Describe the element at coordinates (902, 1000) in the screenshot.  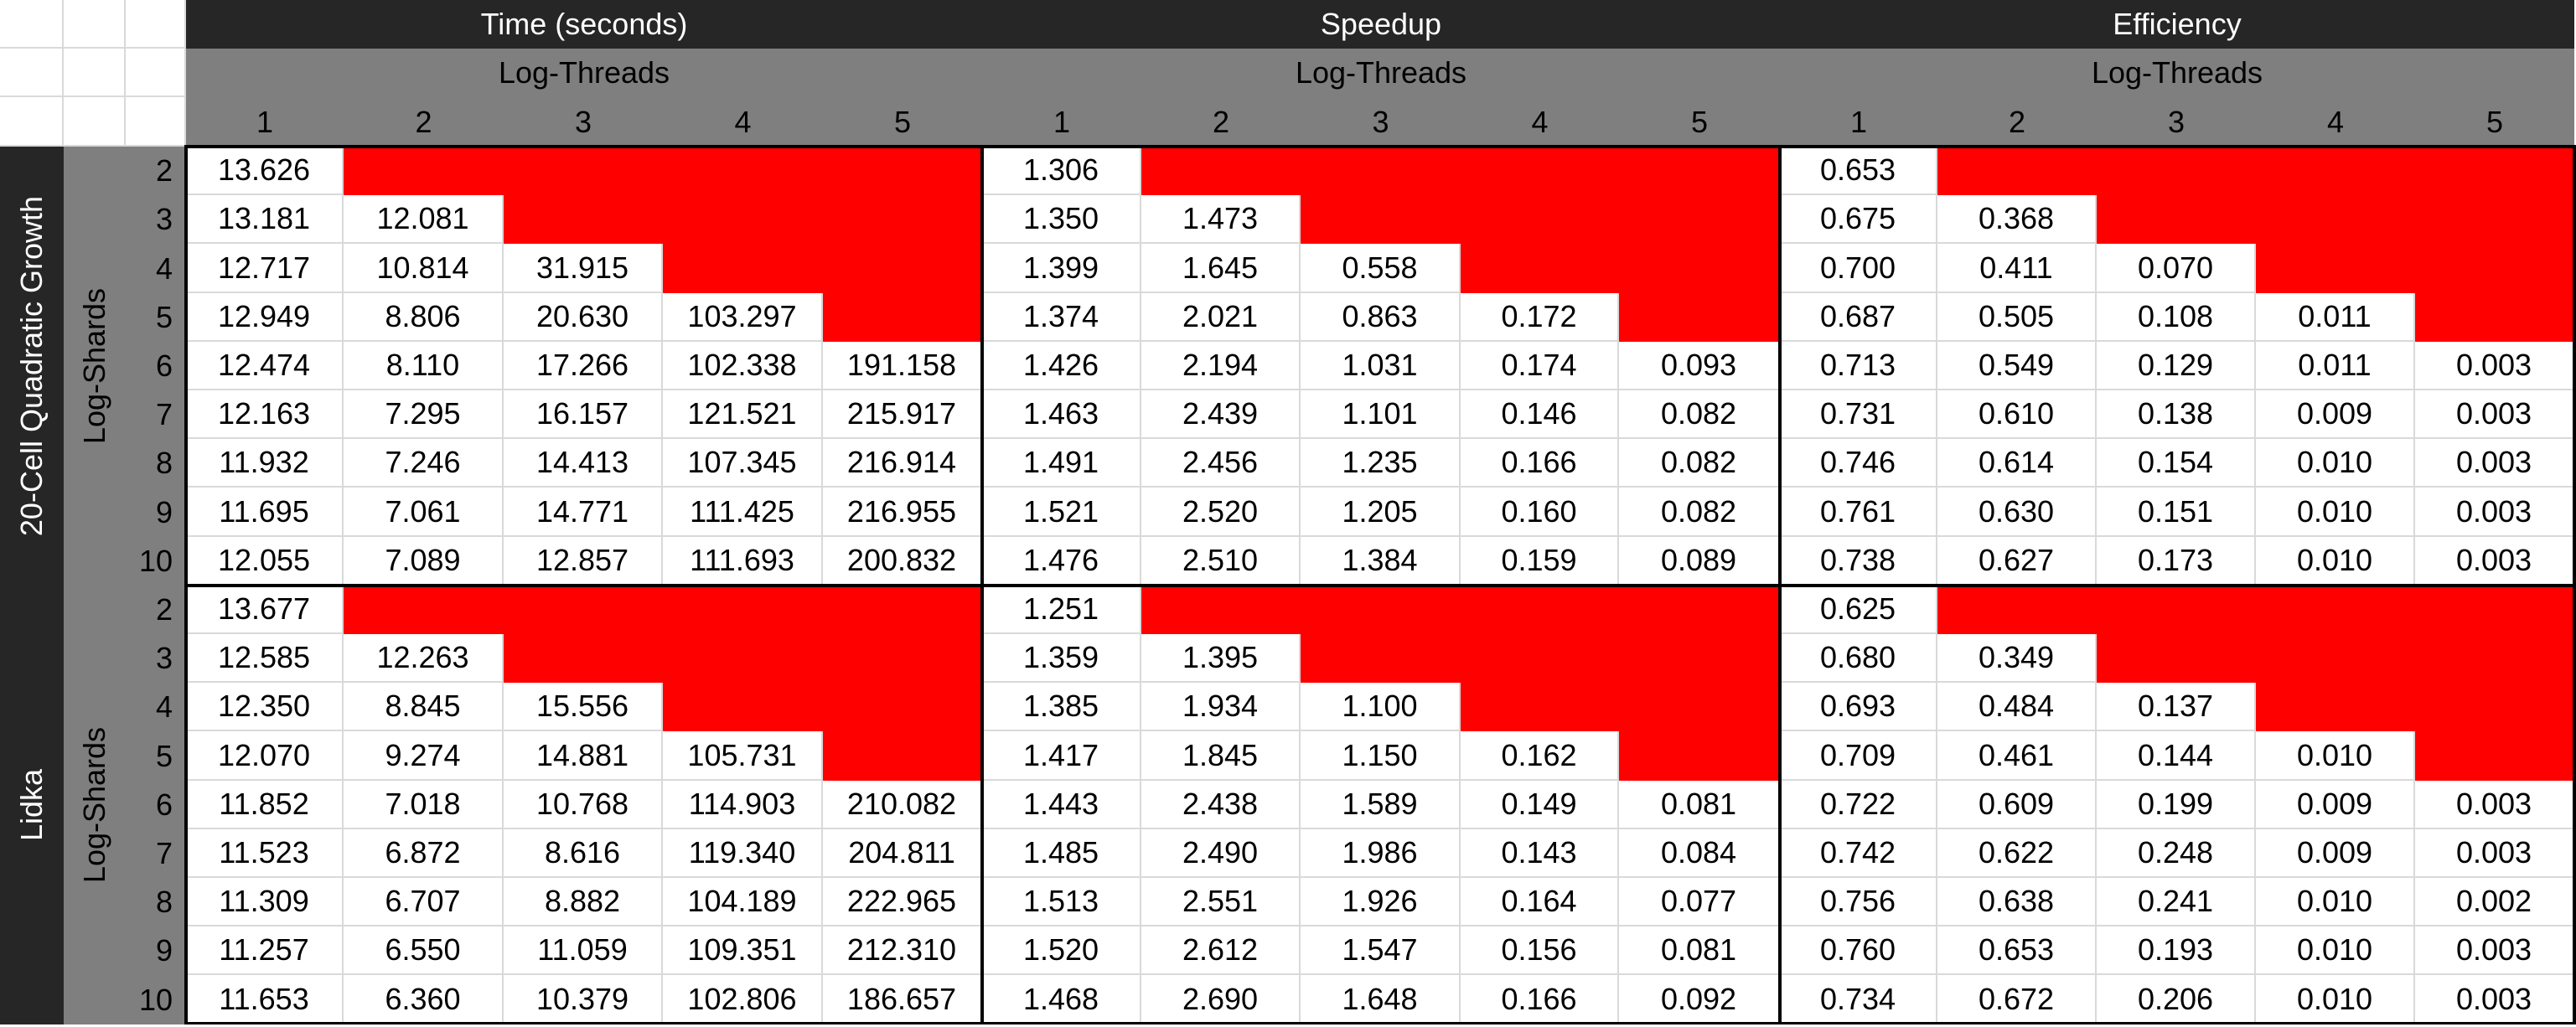
I see `data-cell: 186.657` at that location.